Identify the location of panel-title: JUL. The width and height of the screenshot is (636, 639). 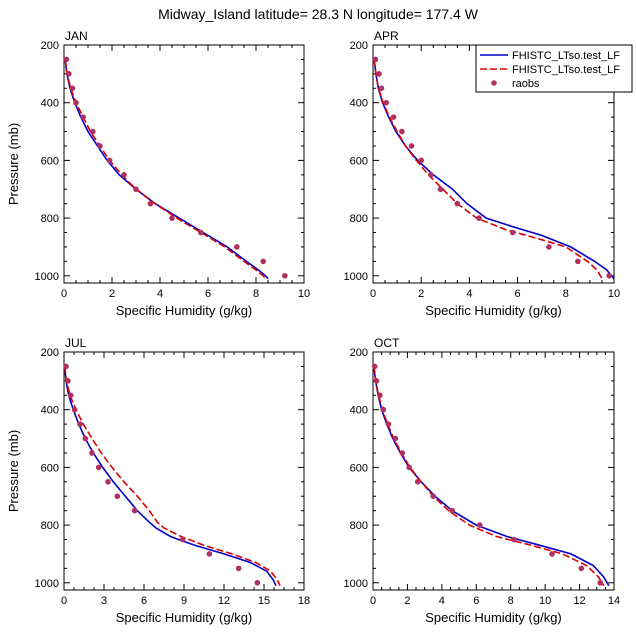
(76, 343).